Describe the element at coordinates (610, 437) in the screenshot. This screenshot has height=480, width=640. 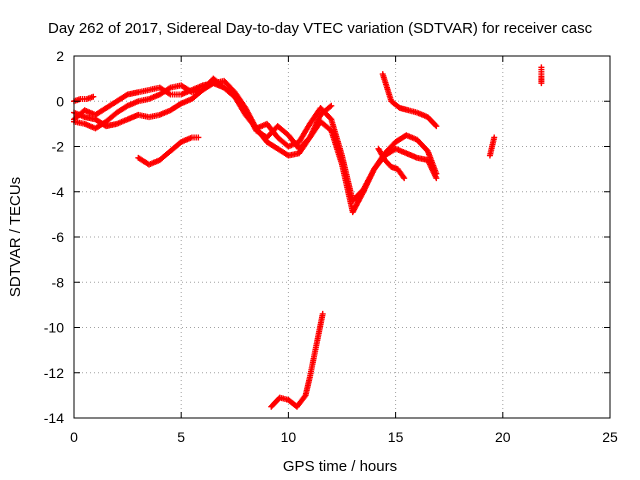
I see `x-tick-label: 25` at that location.